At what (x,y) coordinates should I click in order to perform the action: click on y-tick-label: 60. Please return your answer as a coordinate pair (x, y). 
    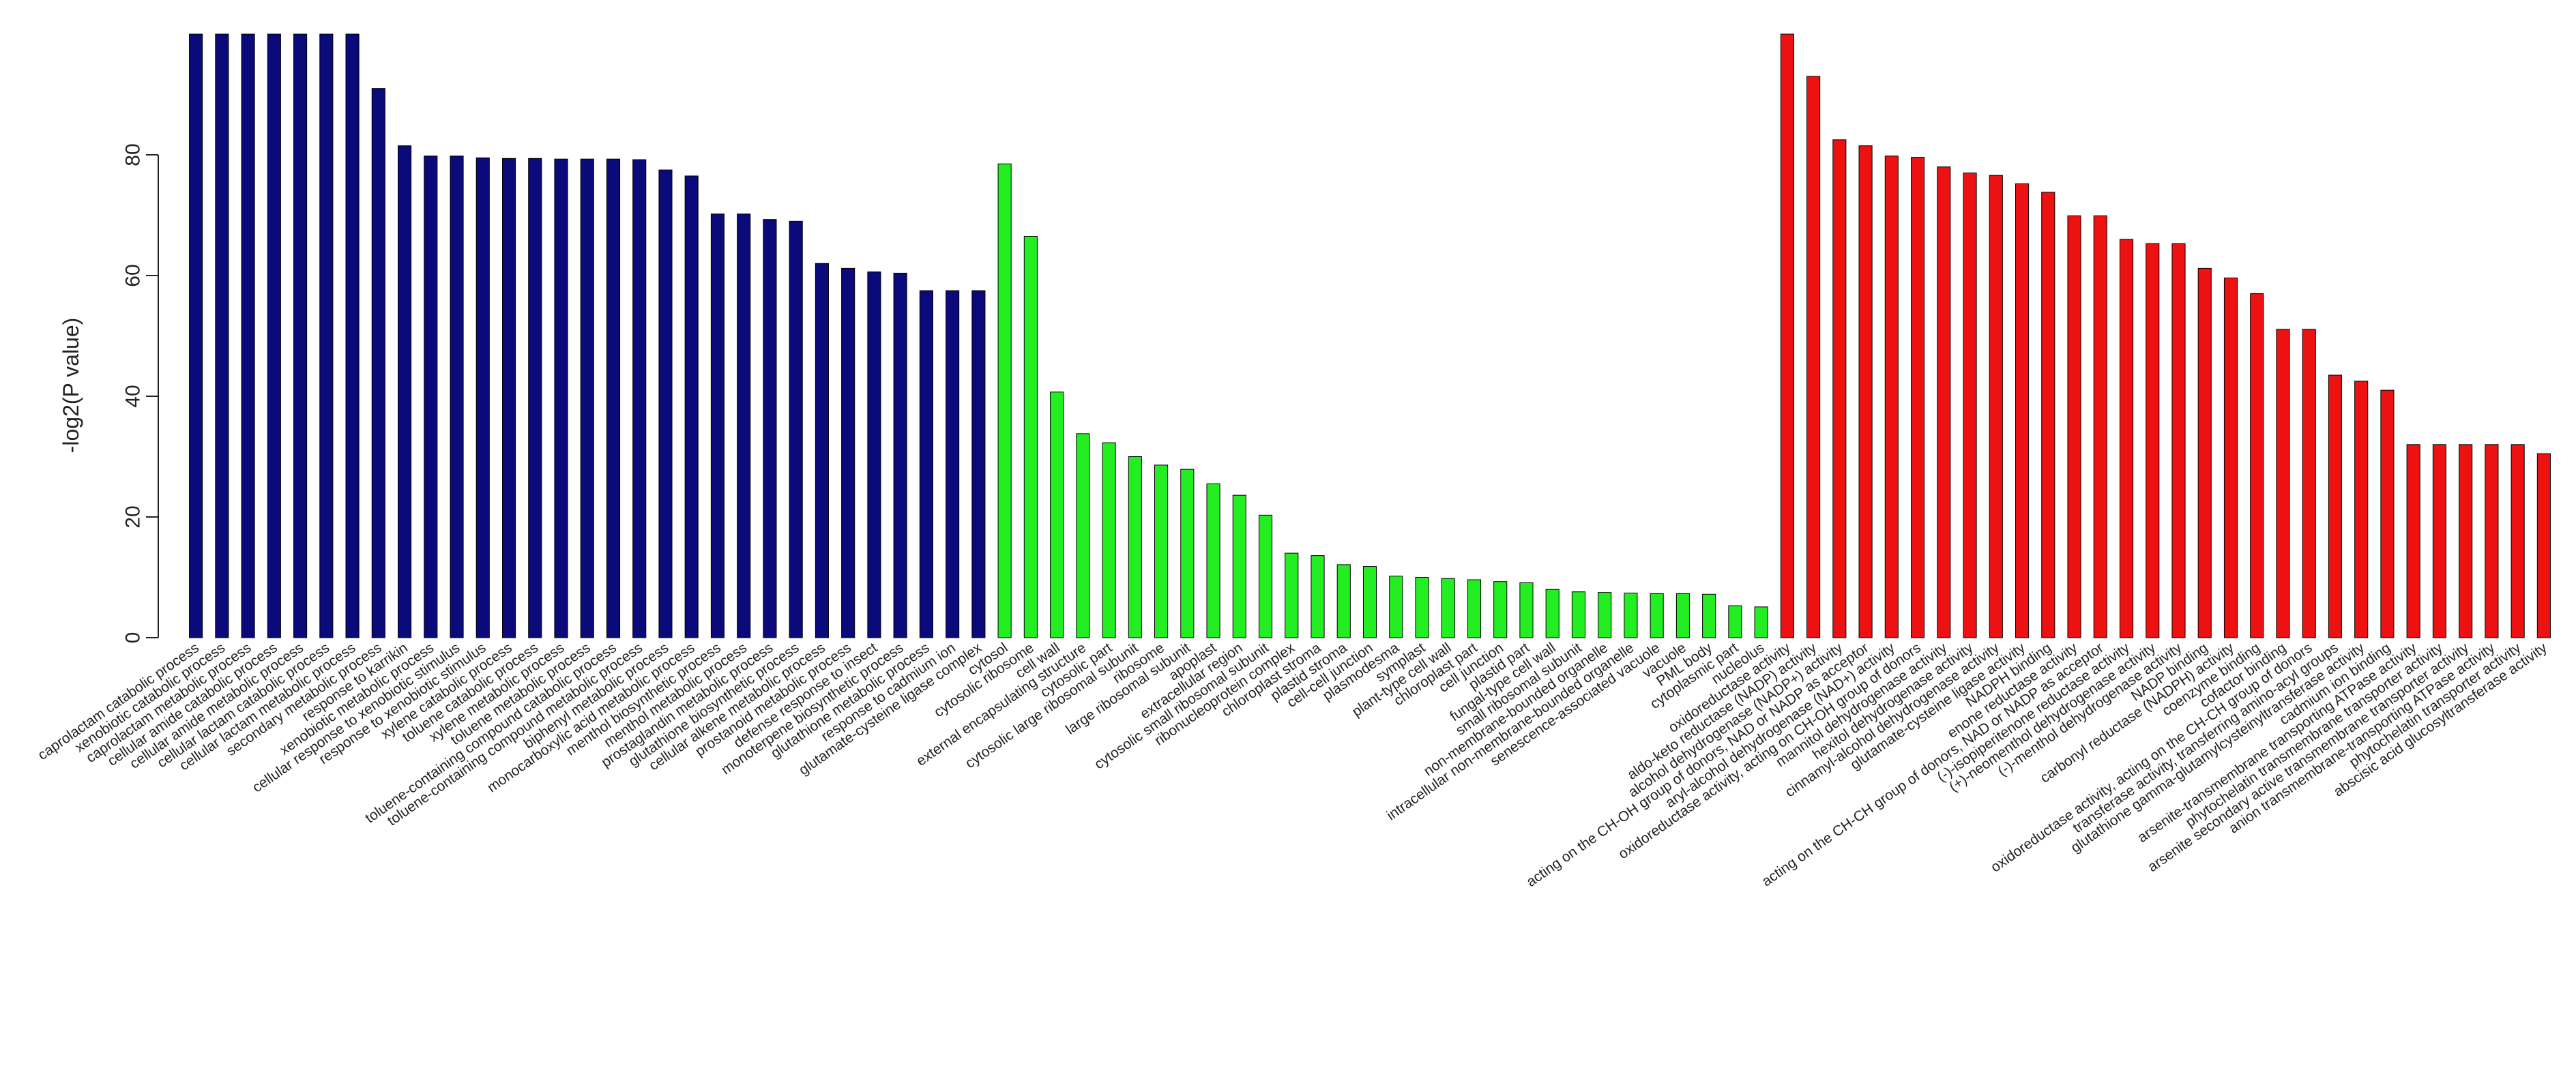
    Looking at the image, I should click on (133, 275).